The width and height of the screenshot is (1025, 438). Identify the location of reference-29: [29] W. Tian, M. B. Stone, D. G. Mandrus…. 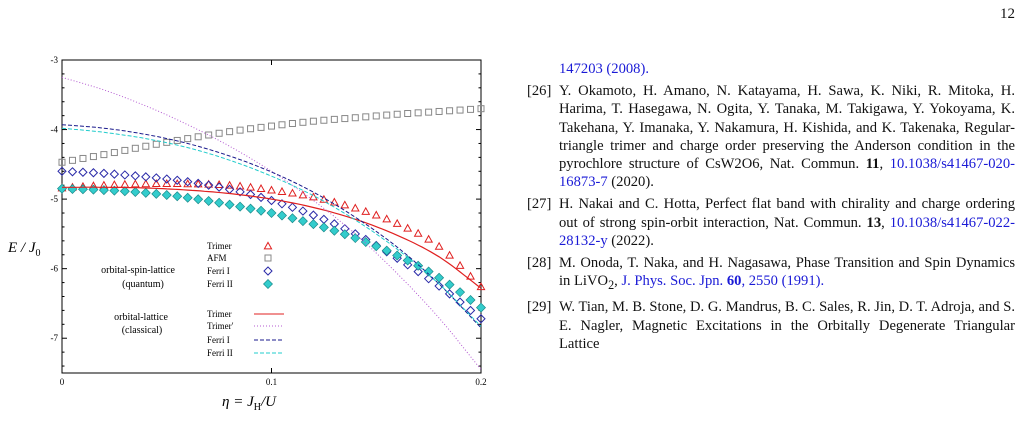
(769, 325).